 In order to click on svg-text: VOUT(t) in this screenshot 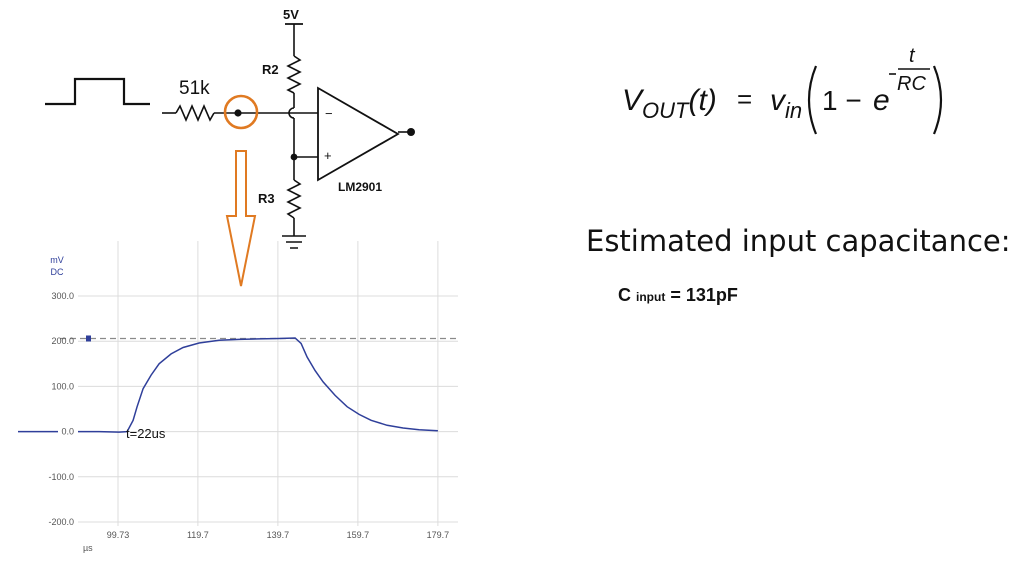, I will do `click(669, 103)`.